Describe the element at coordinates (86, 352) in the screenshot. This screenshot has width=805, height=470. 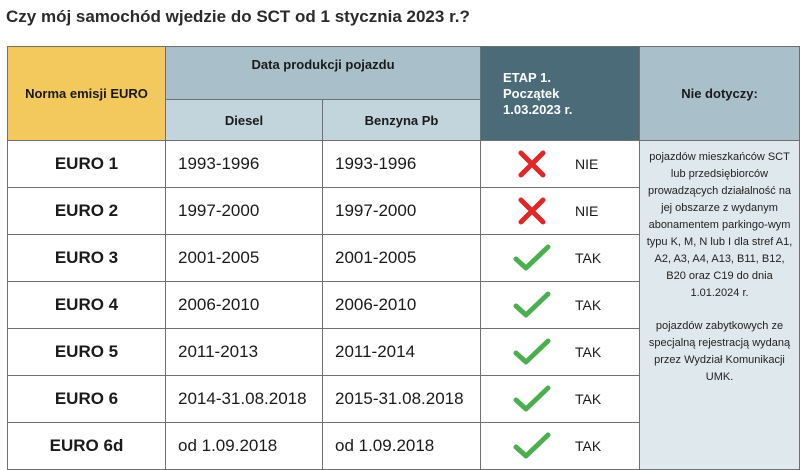
I see `norma-cell: EURO 5` at that location.